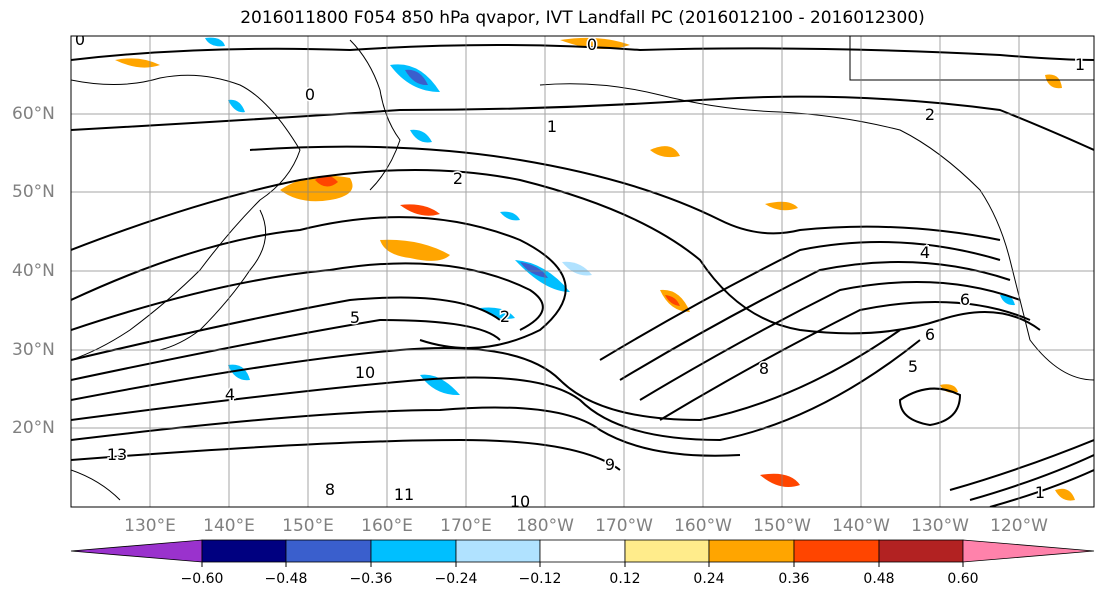 The width and height of the screenshot is (1105, 601). What do you see at coordinates (387, 526) in the screenshot?
I see `lon-label-160e: 160°E` at bounding box center [387, 526].